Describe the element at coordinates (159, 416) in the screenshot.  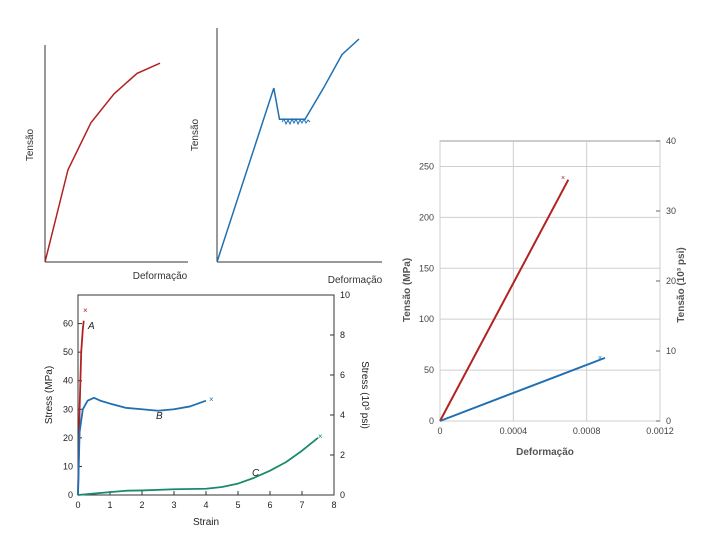
I see `label-curve-b: B` at that location.